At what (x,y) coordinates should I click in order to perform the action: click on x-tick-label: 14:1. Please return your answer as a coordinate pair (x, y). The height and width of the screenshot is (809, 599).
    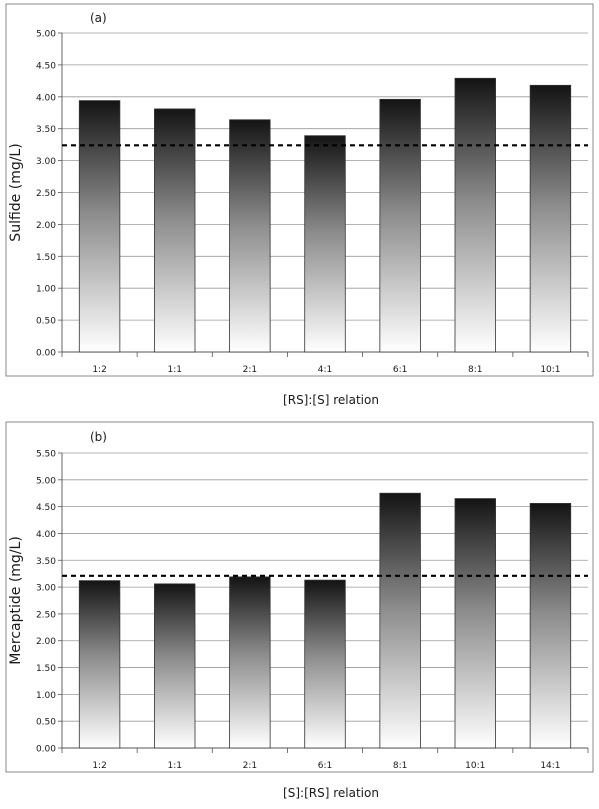
    Looking at the image, I should click on (550, 766).